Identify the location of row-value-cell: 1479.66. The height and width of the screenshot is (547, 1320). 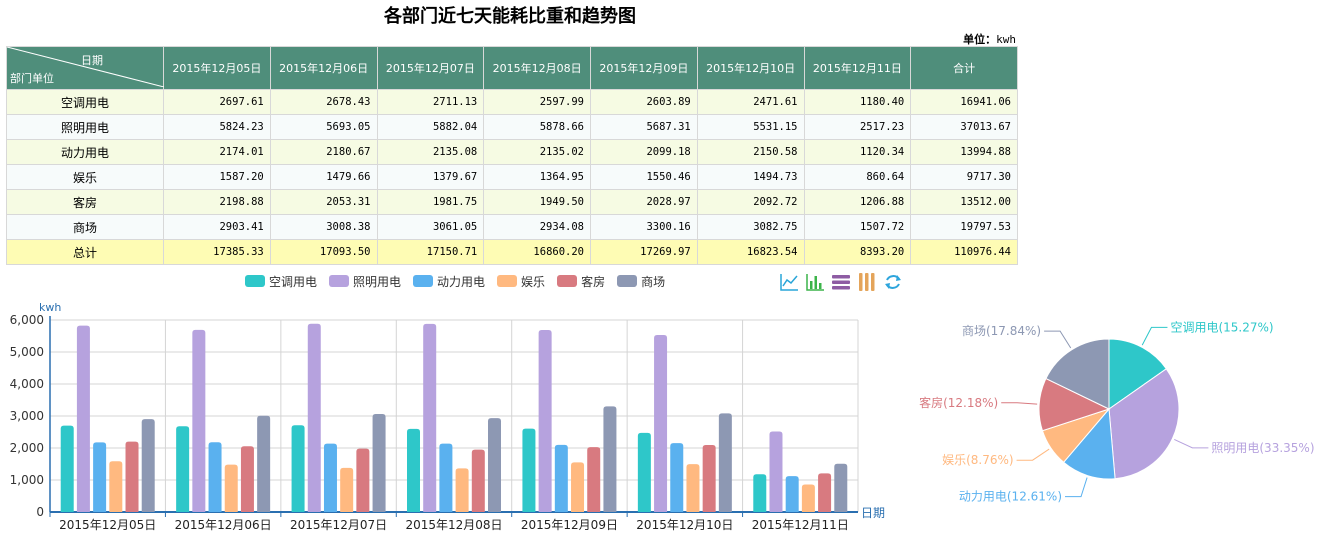
(323, 177).